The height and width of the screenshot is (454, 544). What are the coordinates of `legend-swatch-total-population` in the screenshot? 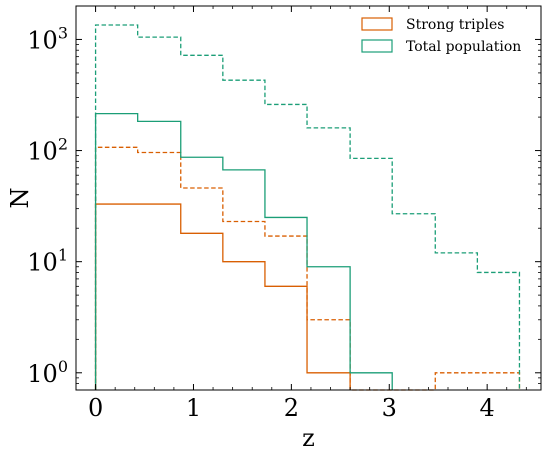 It's located at (377, 46).